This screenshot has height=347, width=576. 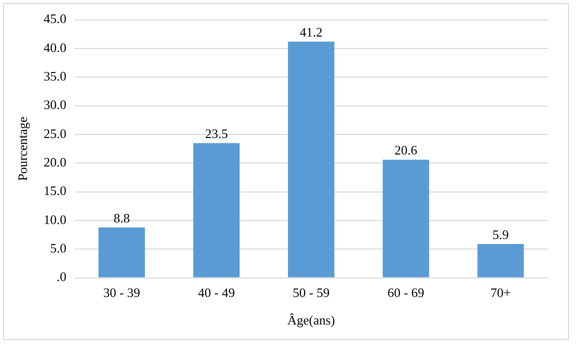 What do you see at coordinates (500, 234) in the screenshot?
I see `data-label: 5.9` at bounding box center [500, 234].